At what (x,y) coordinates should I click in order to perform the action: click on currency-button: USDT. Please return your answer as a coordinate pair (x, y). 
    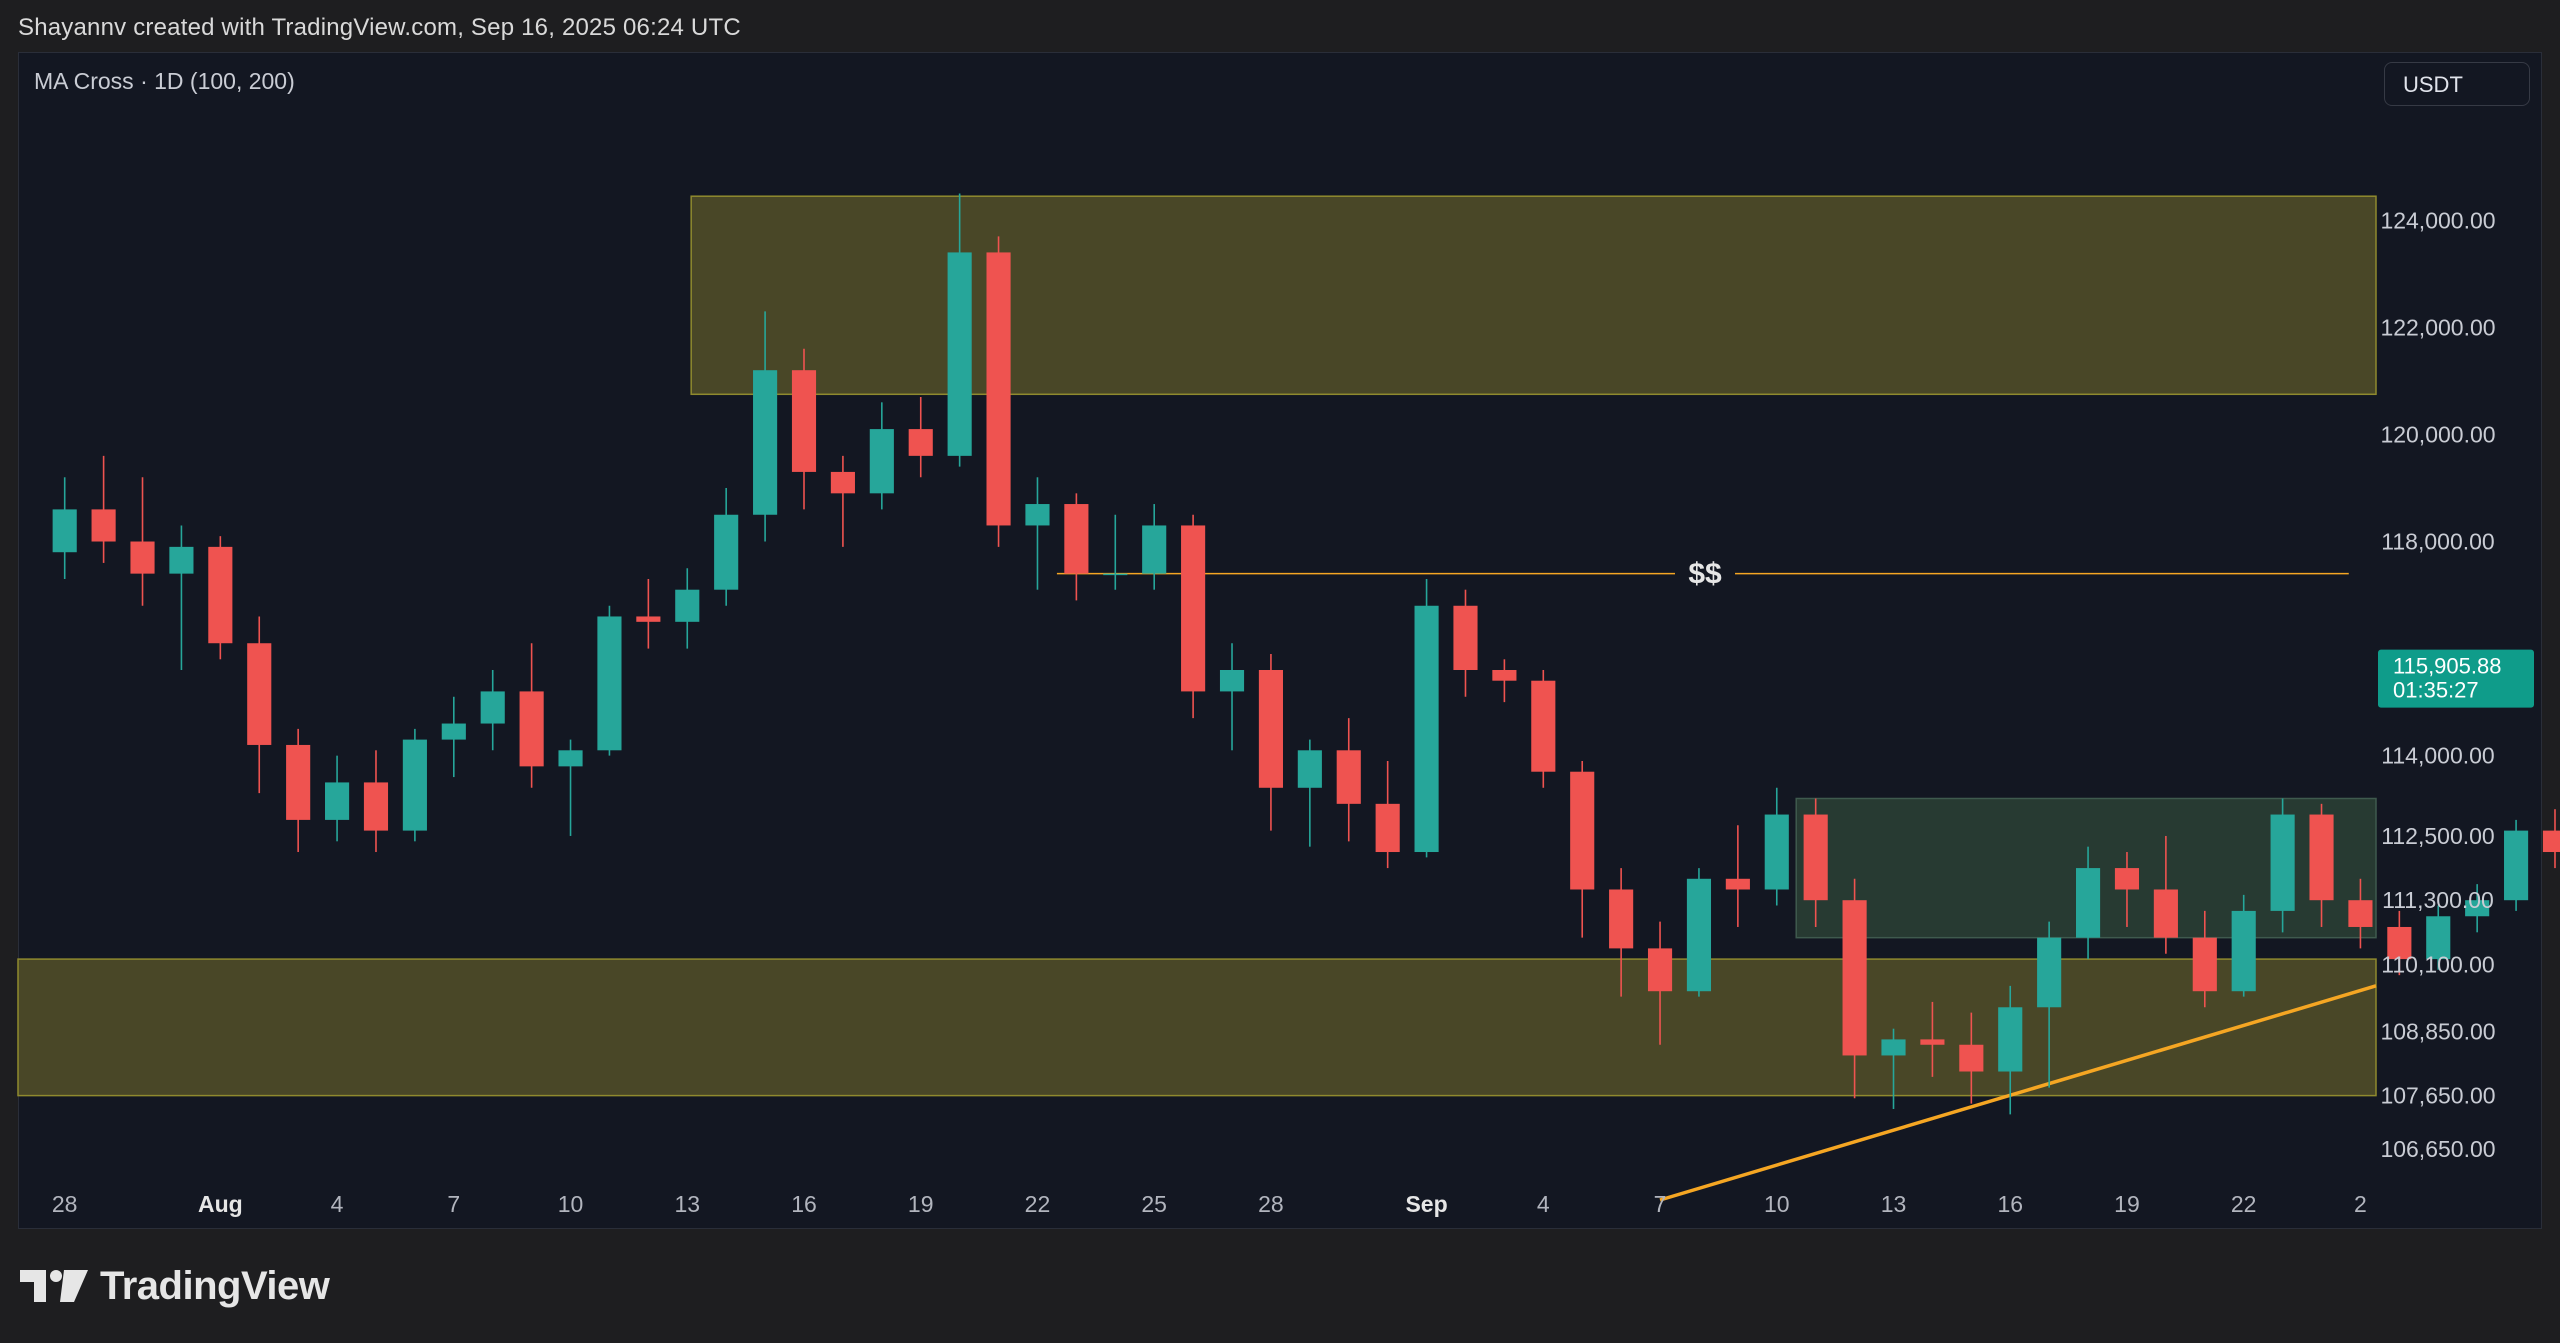
    Looking at the image, I should click on (2457, 84).